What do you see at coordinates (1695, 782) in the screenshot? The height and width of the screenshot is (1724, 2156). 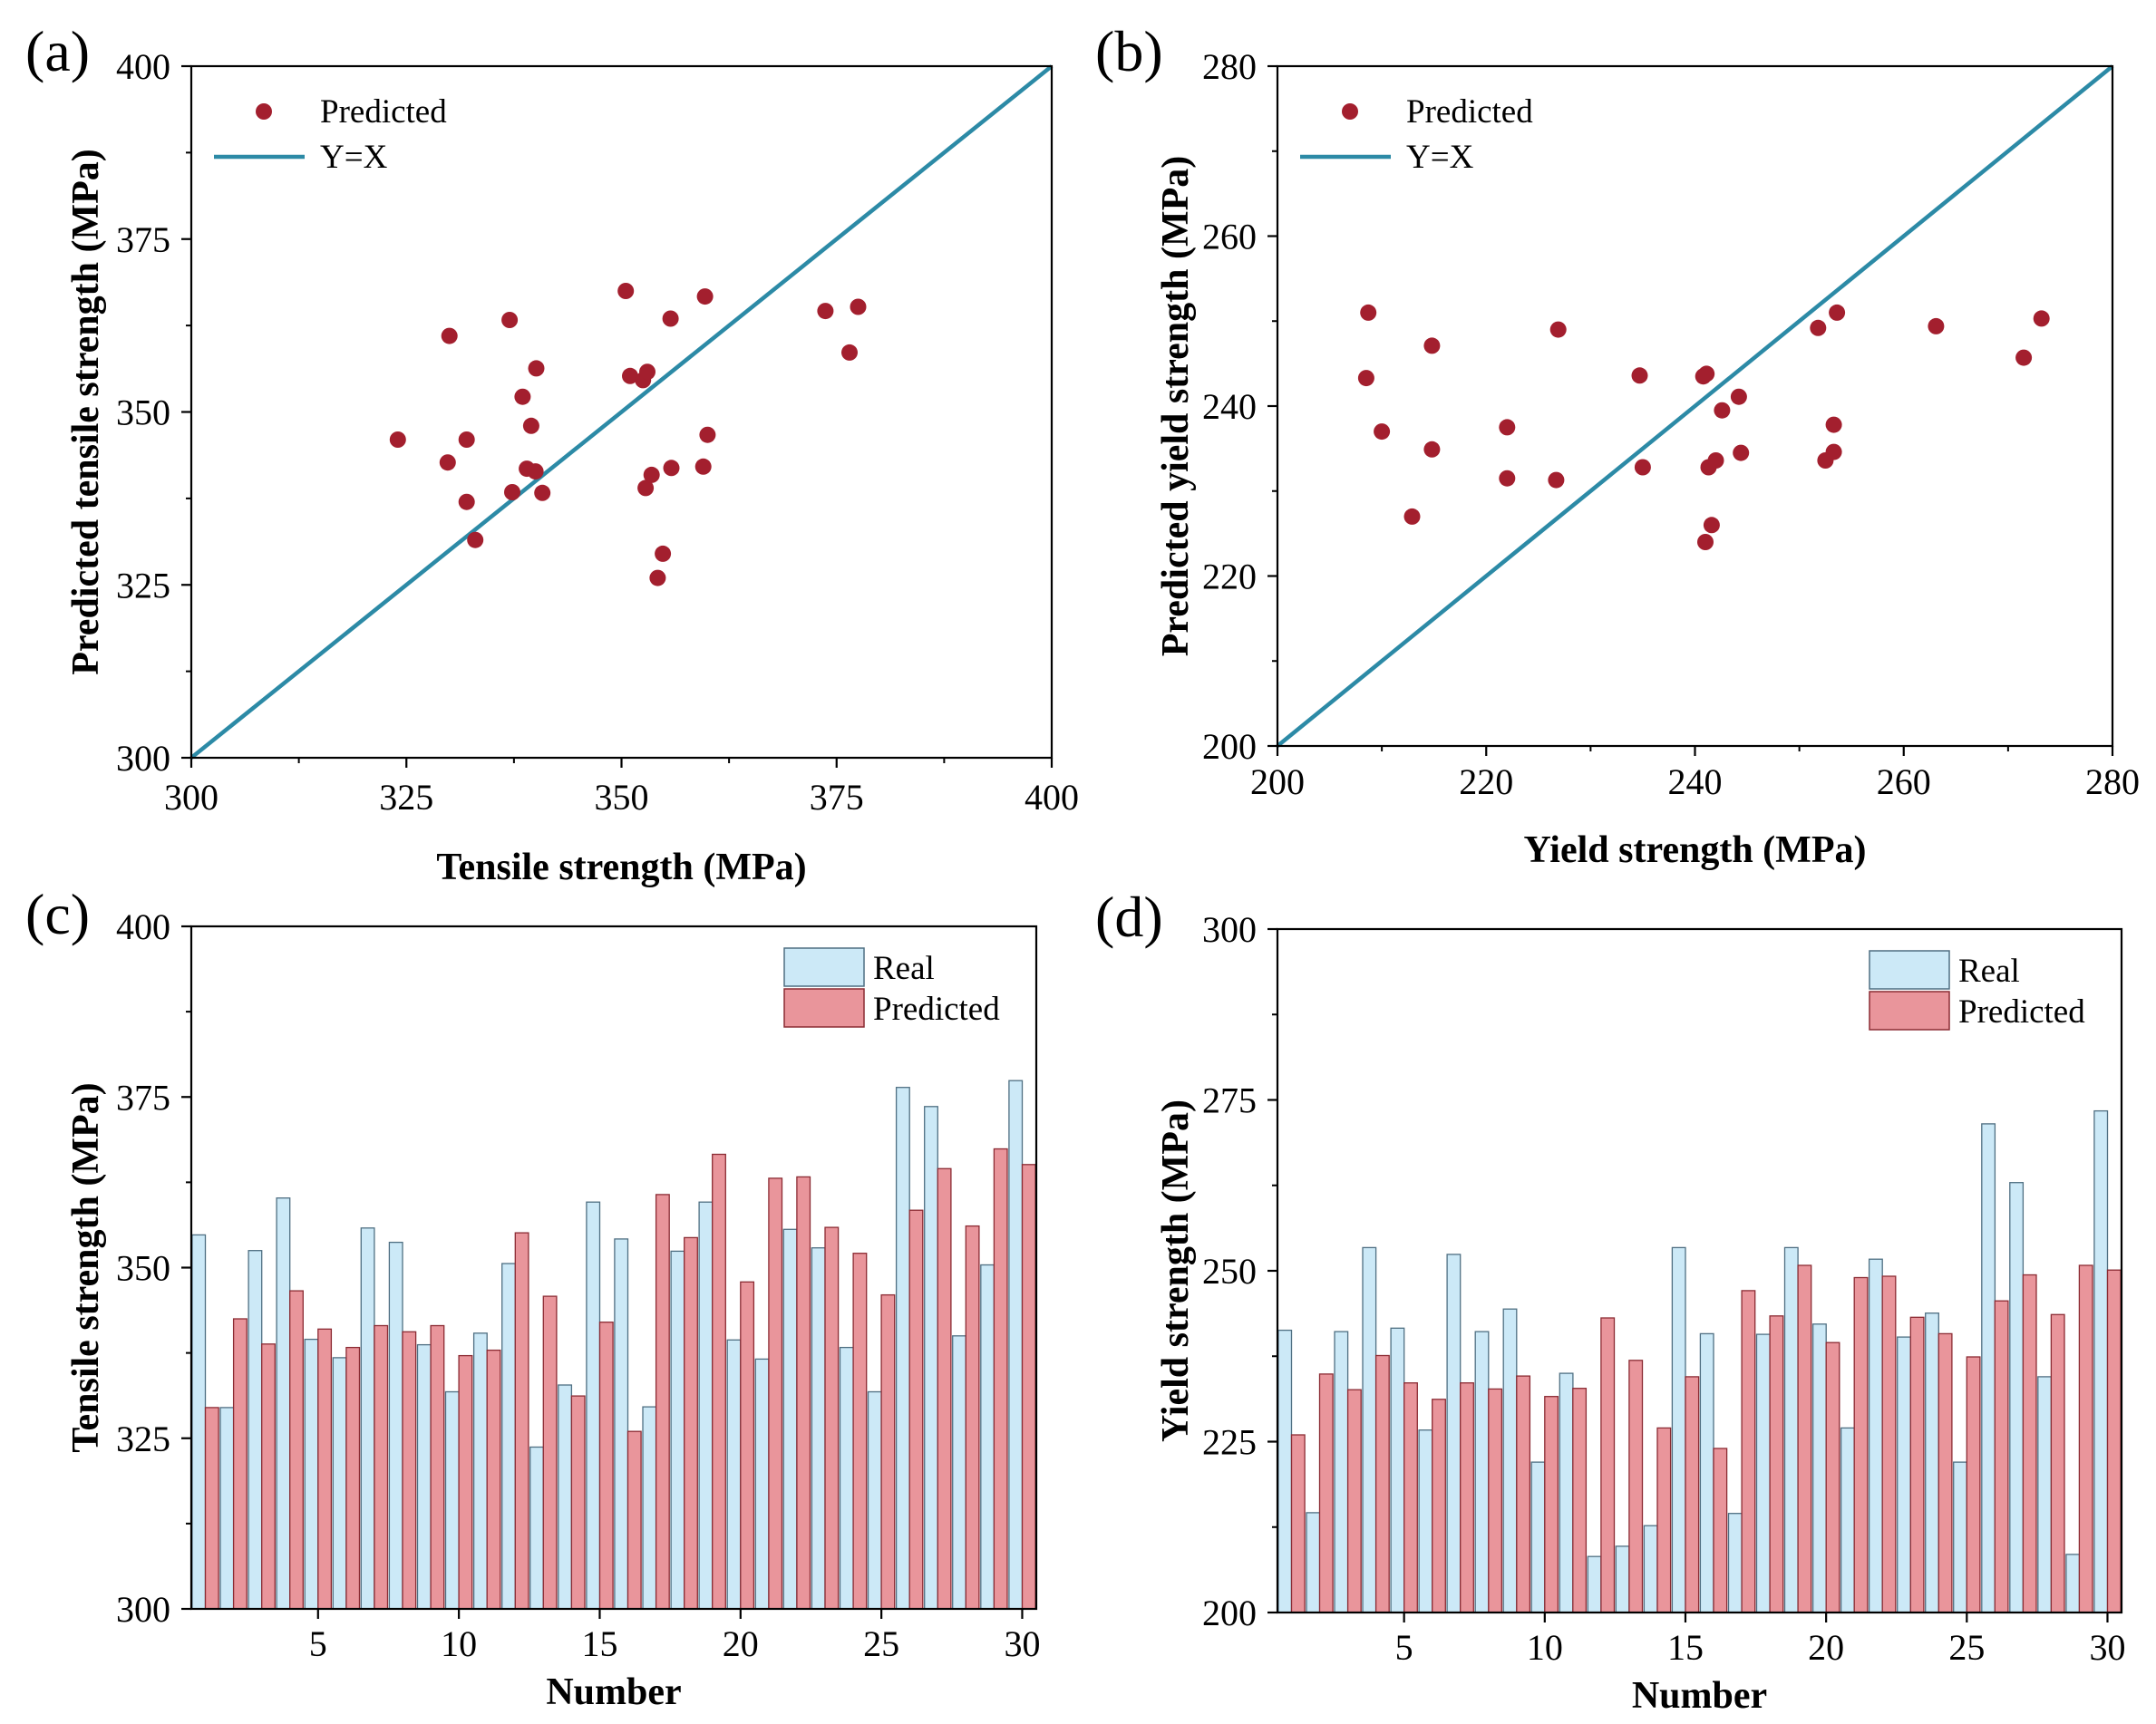 I see `x-tick-label: 240` at bounding box center [1695, 782].